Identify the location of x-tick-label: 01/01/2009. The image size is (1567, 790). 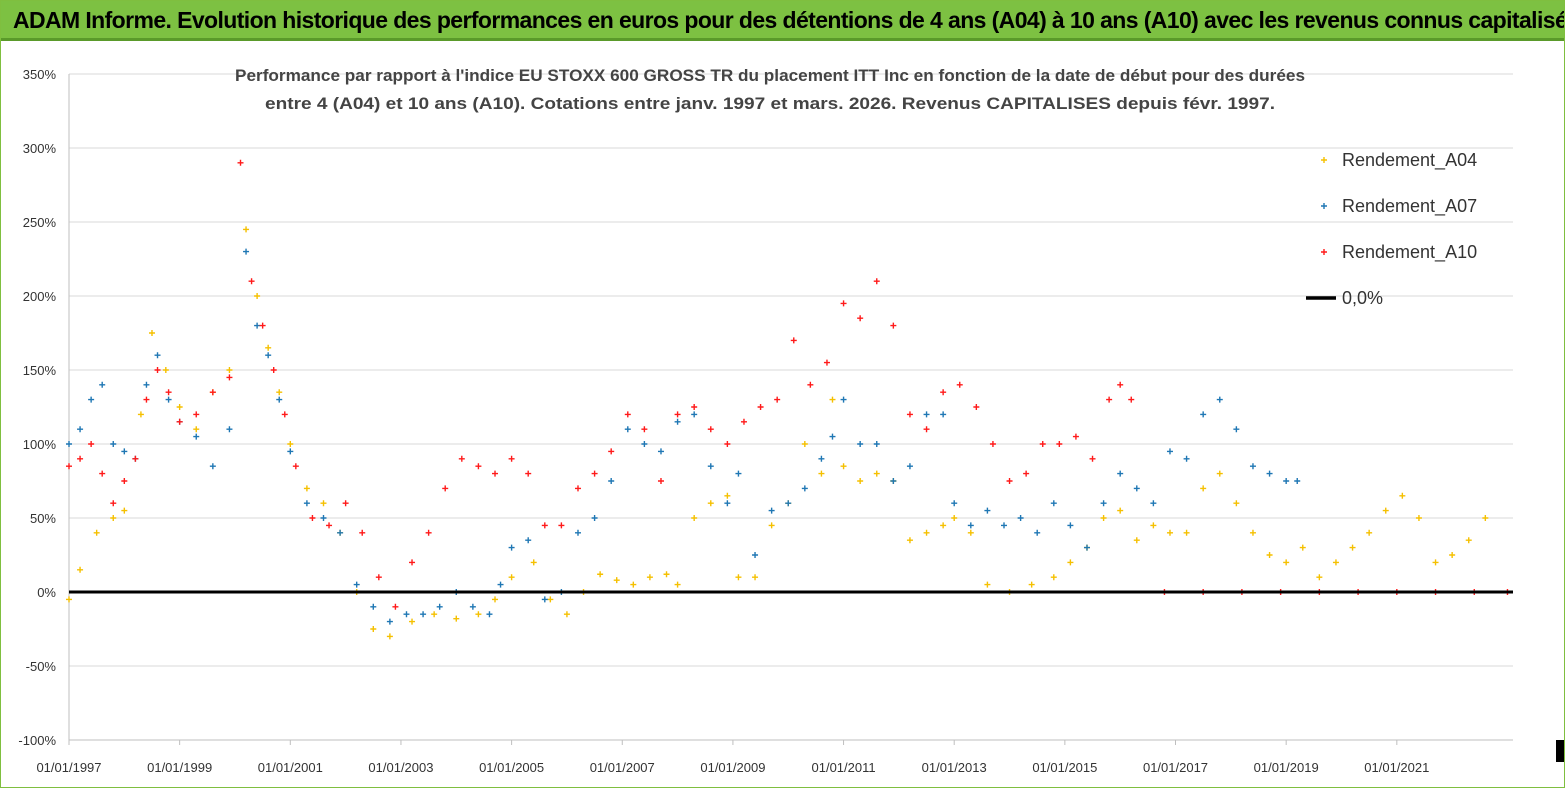
(732, 767).